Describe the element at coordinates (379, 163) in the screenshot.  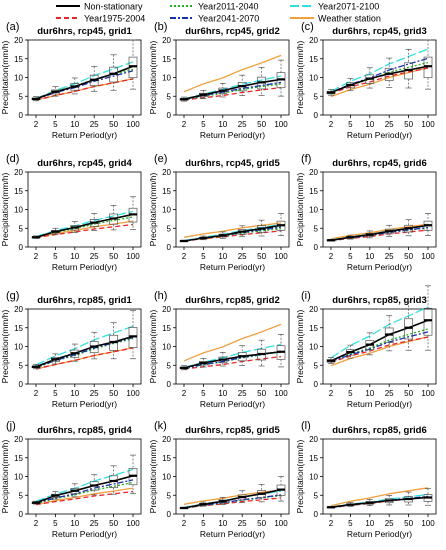
I see `panel-title: dur6hrs, rcp45, grid6` at that location.